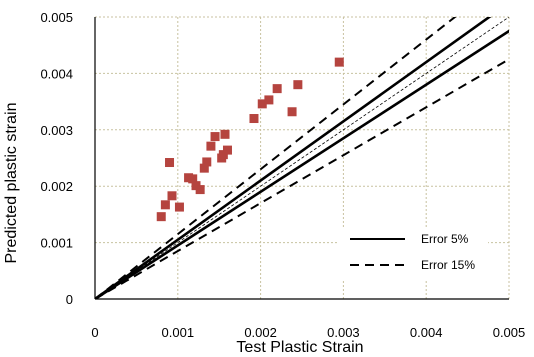 Image resolution: width=534 pixels, height=357 pixels. What do you see at coordinates (343, 332) in the screenshot?
I see `x-tick-label: 0.003` at bounding box center [343, 332].